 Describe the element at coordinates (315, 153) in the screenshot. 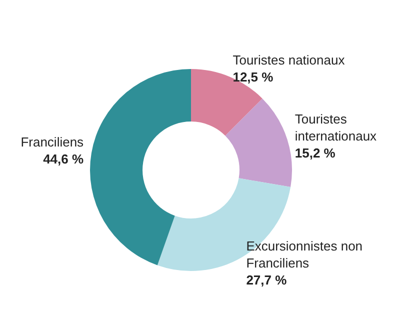

I see `data-label: 15,2 %` at that location.